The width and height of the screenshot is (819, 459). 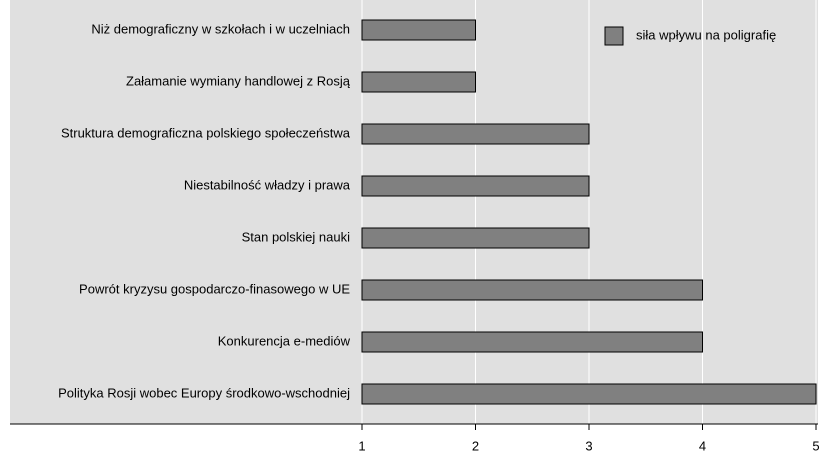 What do you see at coordinates (475, 445) in the screenshot?
I see `x-tick-label: 2` at bounding box center [475, 445].